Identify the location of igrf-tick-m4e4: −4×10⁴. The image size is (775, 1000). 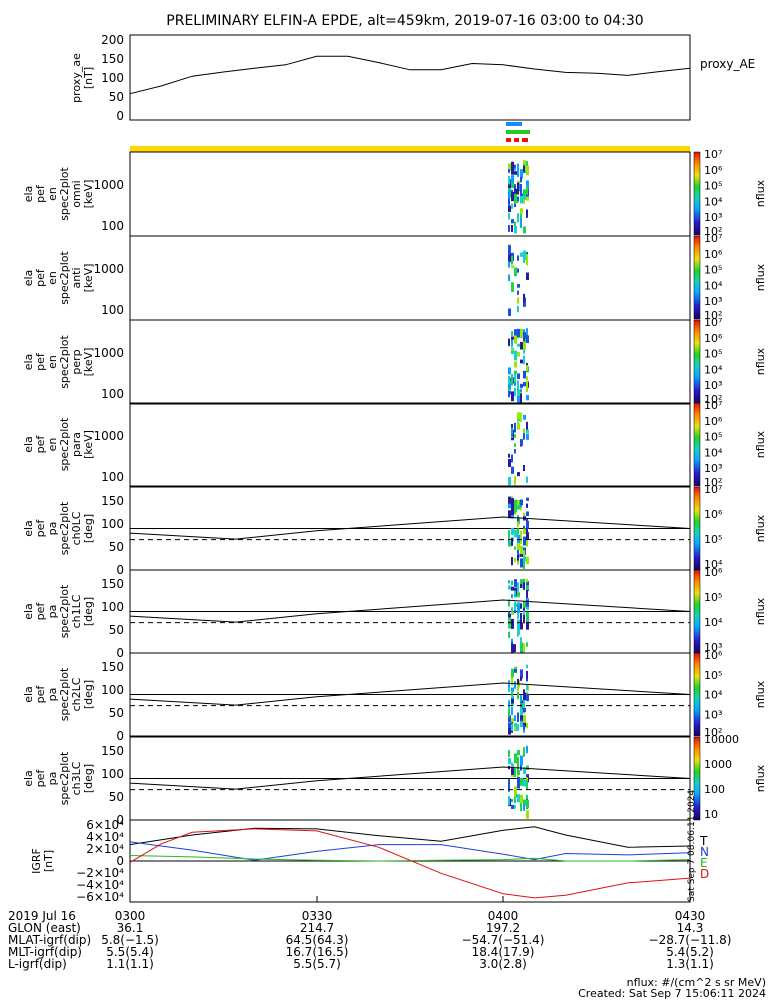
(100, 885).